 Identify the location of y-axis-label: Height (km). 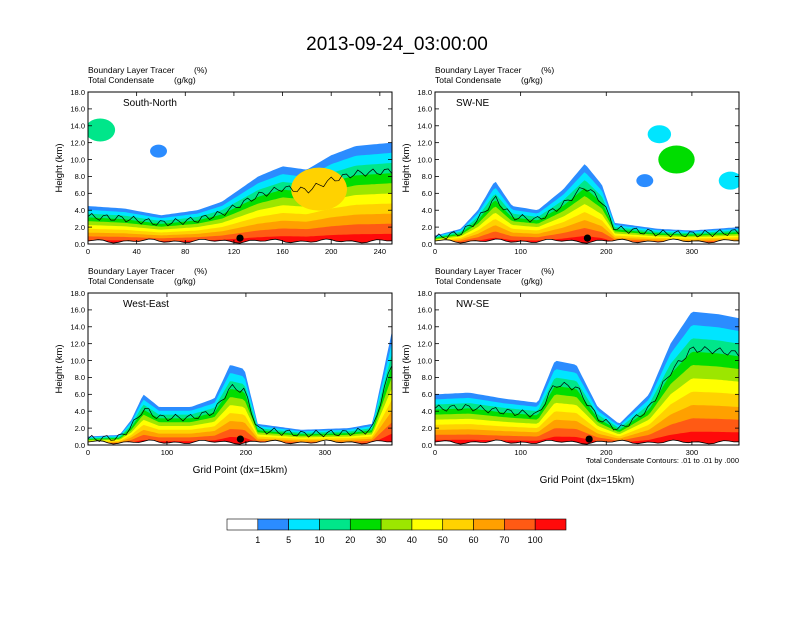
(406, 368).